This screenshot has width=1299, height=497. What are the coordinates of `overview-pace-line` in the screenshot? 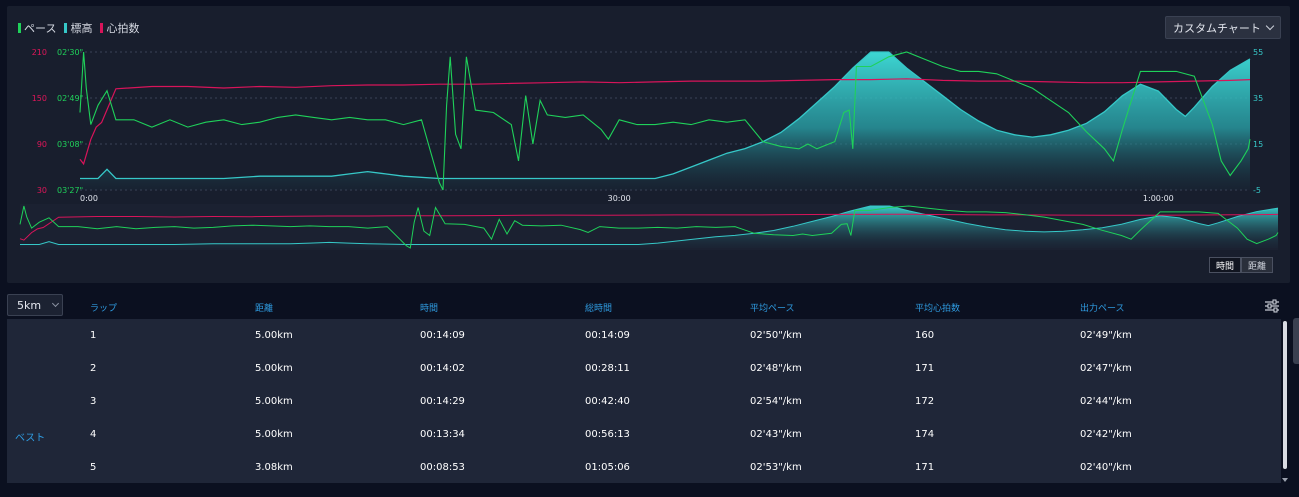 It's located at (649, 227).